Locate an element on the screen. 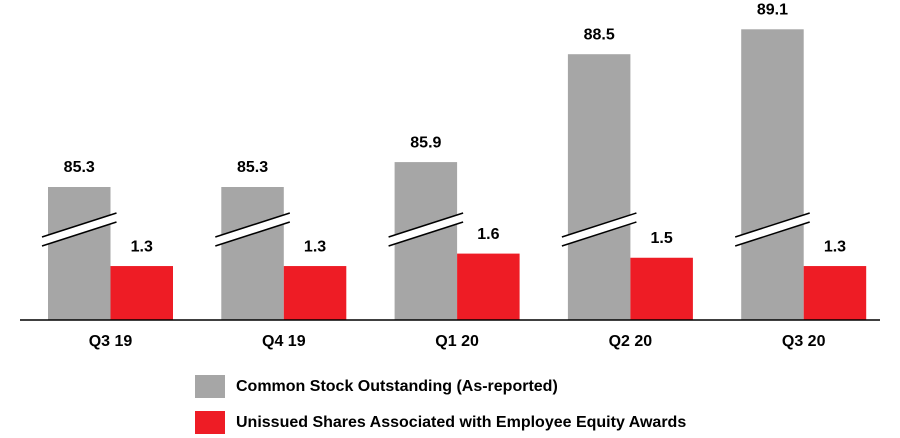  x-tick-label: Q4 19 is located at coordinates (284, 341).